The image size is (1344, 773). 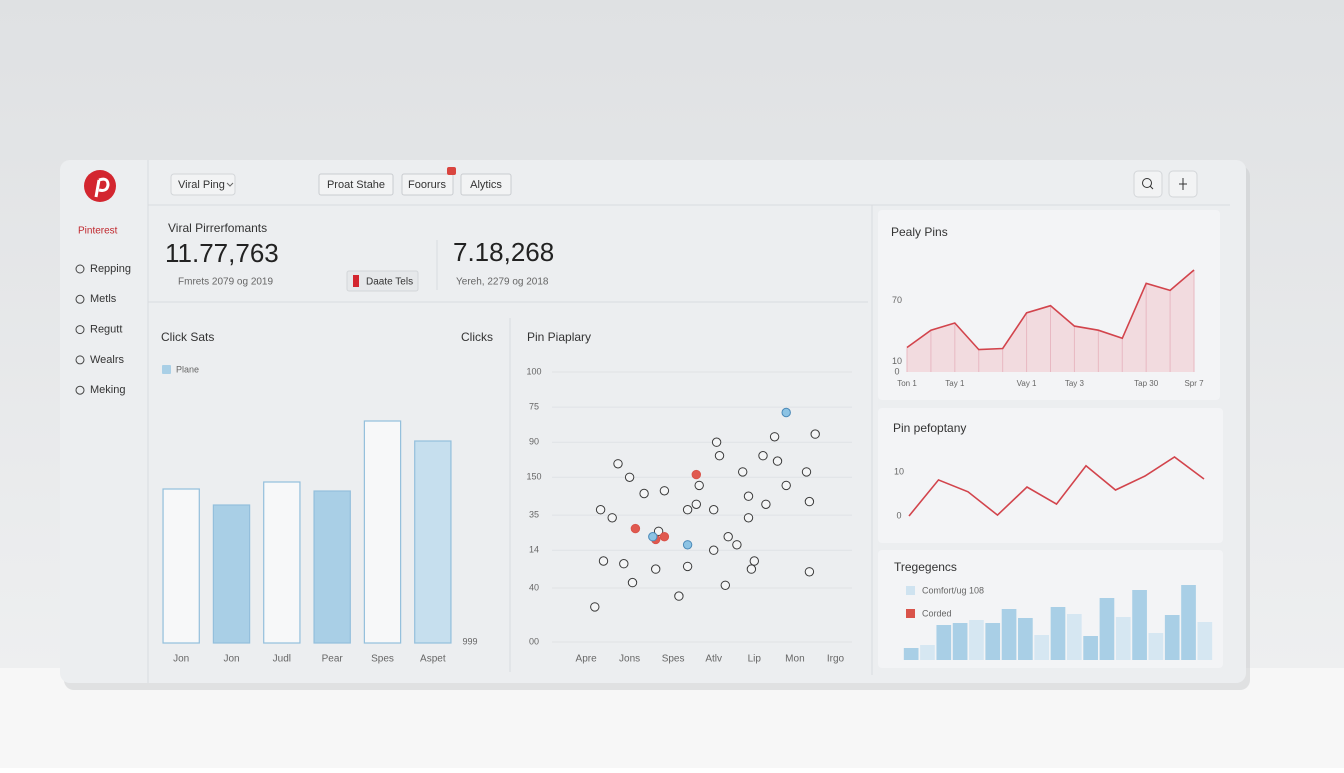 What do you see at coordinates (1075, 383) in the screenshot?
I see `x-tick-label: Tay 3` at bounding box center [1075, 383].